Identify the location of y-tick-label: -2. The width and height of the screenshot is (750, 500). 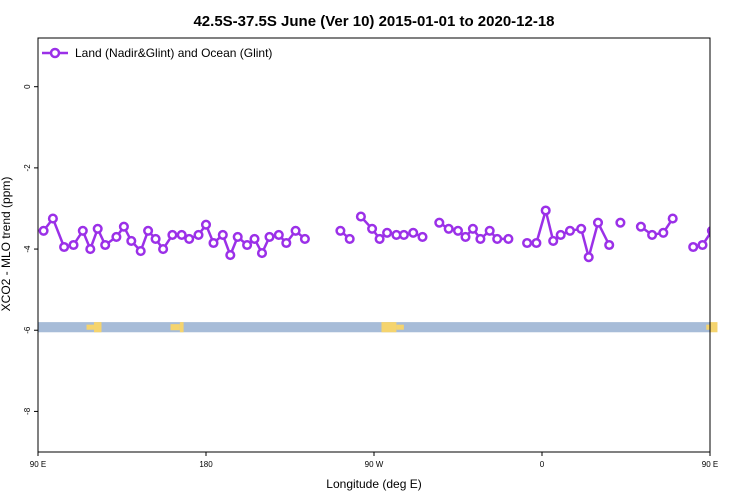
(27, 168).